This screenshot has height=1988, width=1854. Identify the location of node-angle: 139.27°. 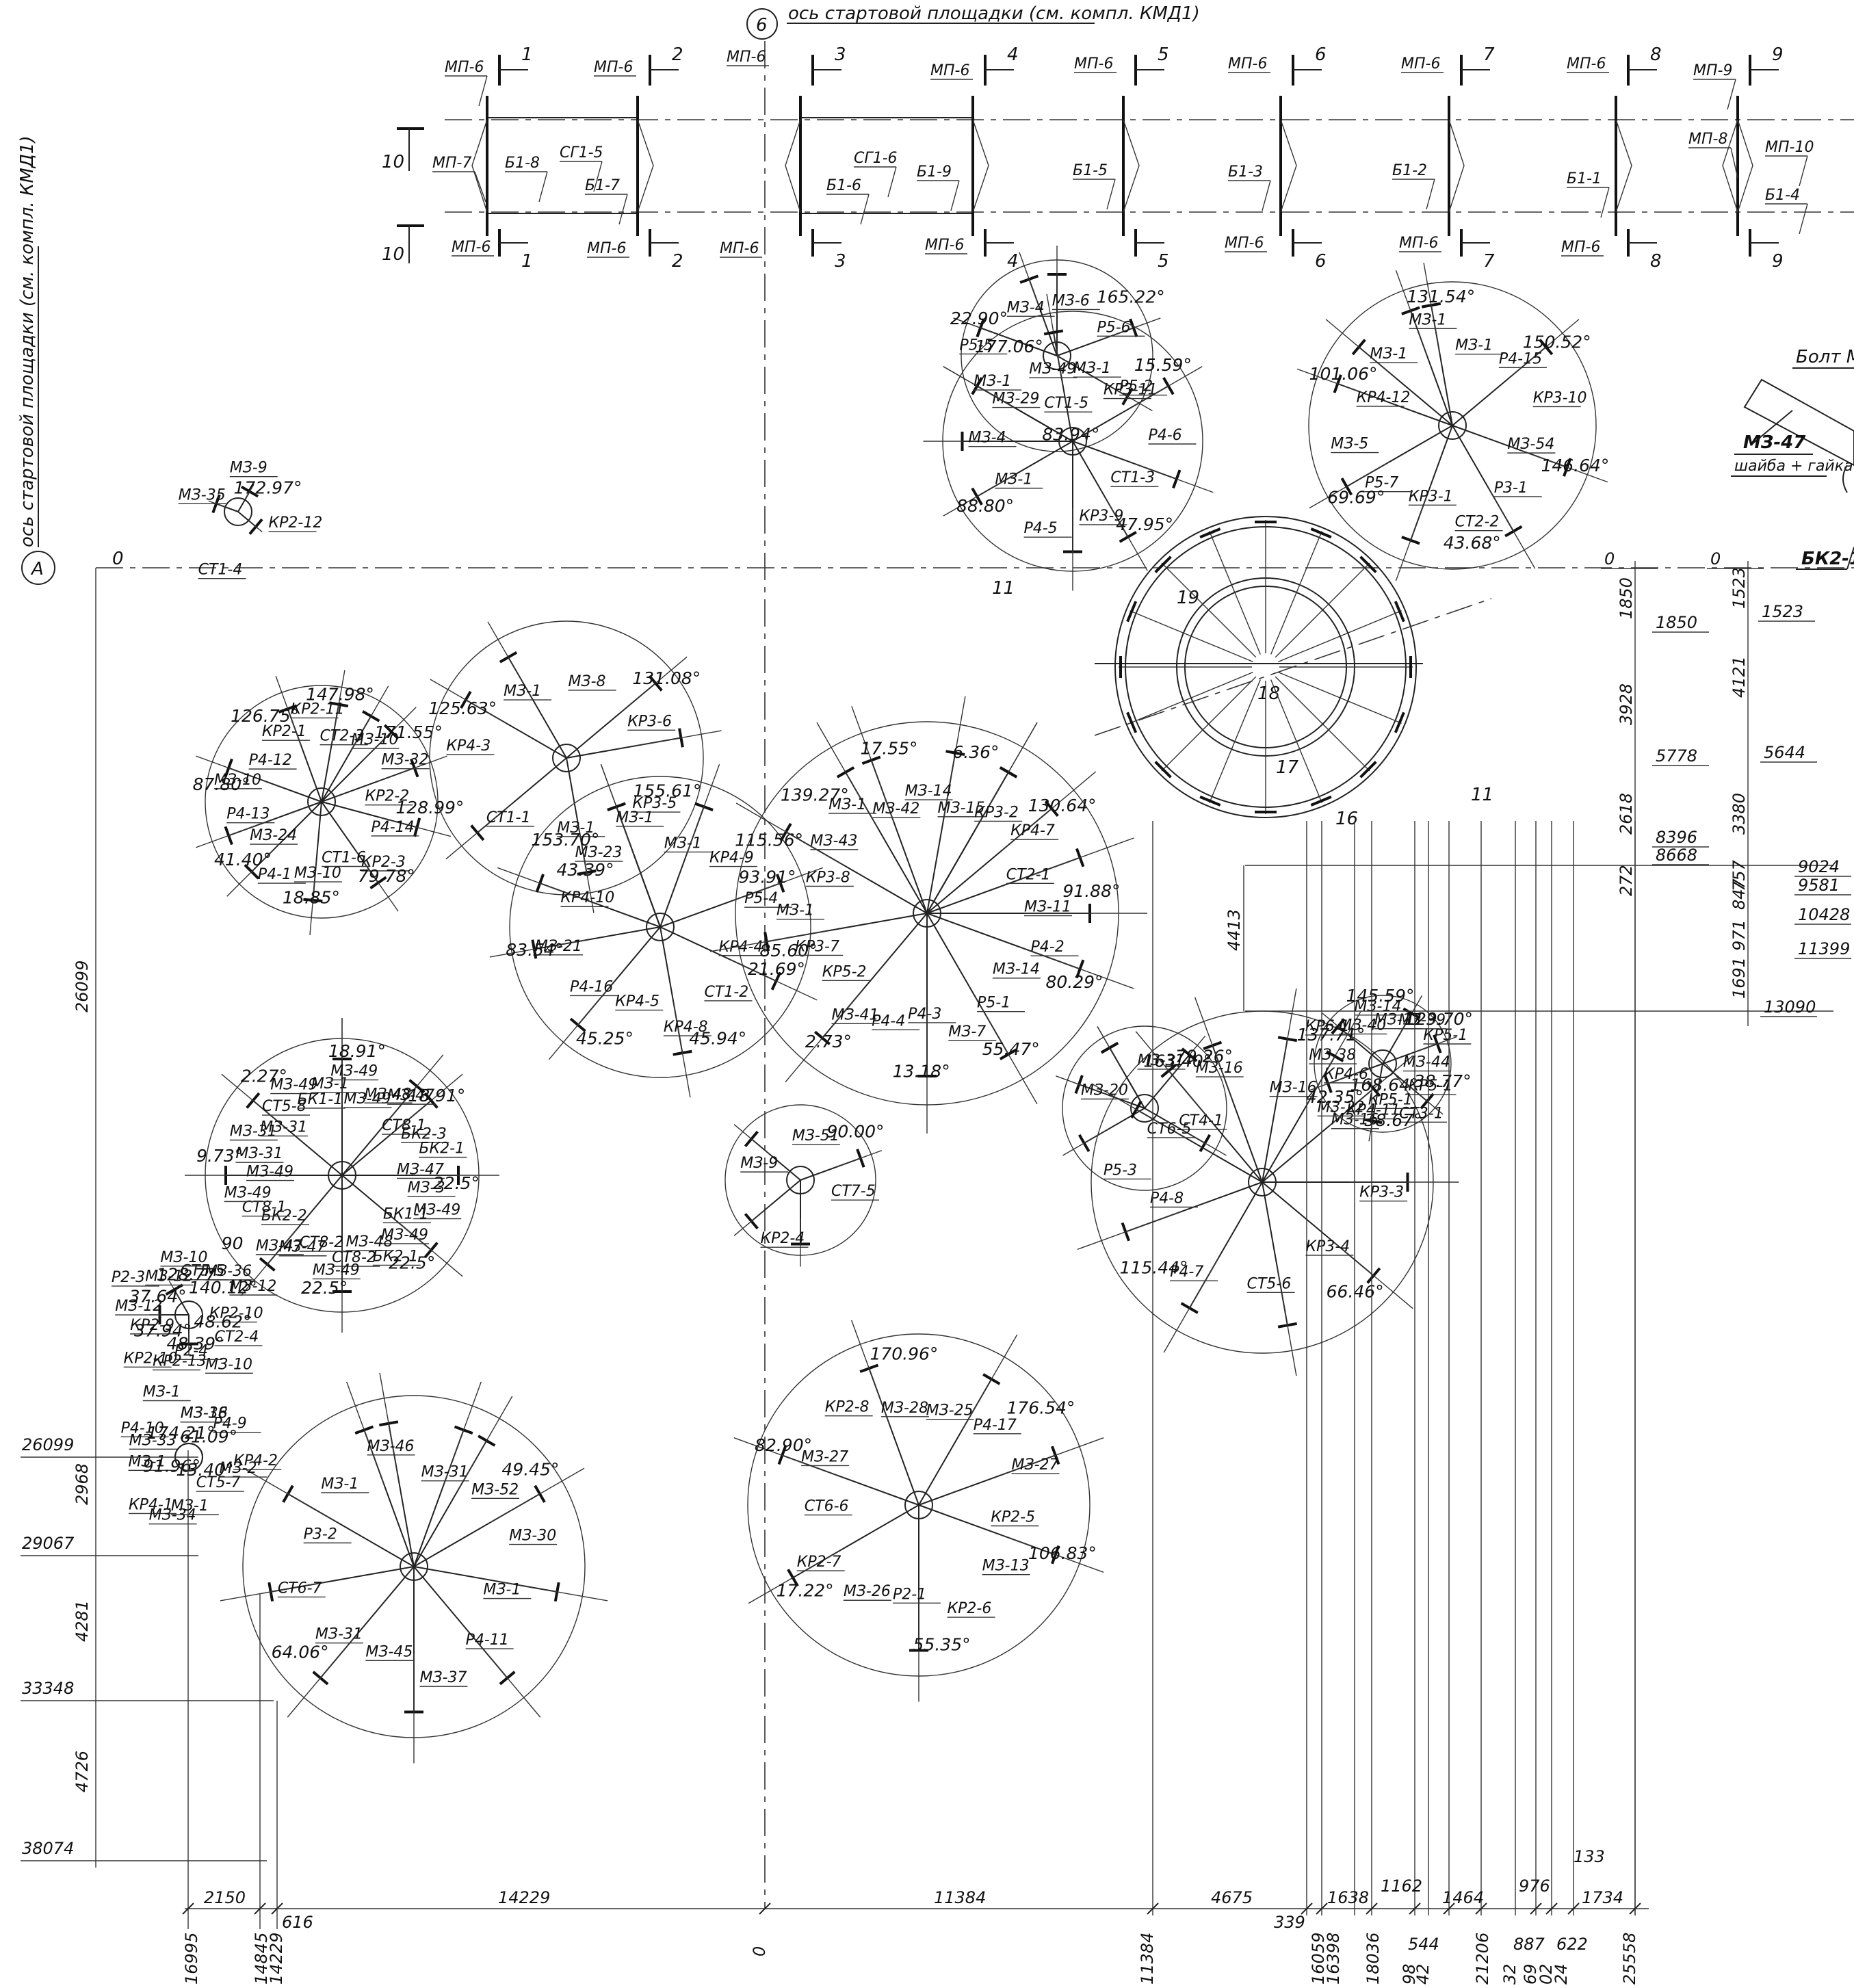
(815, 795).